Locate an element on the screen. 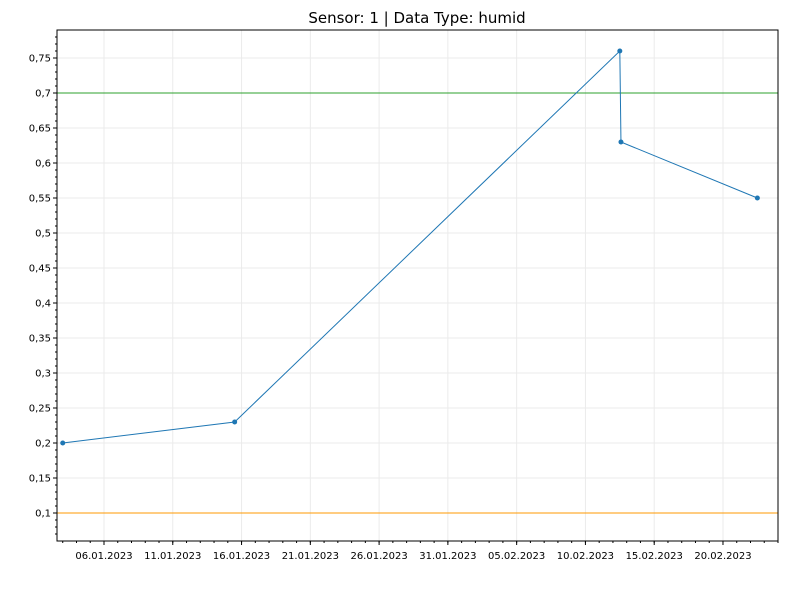 The height and width of the screenshot is (600, 800). x-tick-label: 21.01.2023 is located at coordinates (310, 556).